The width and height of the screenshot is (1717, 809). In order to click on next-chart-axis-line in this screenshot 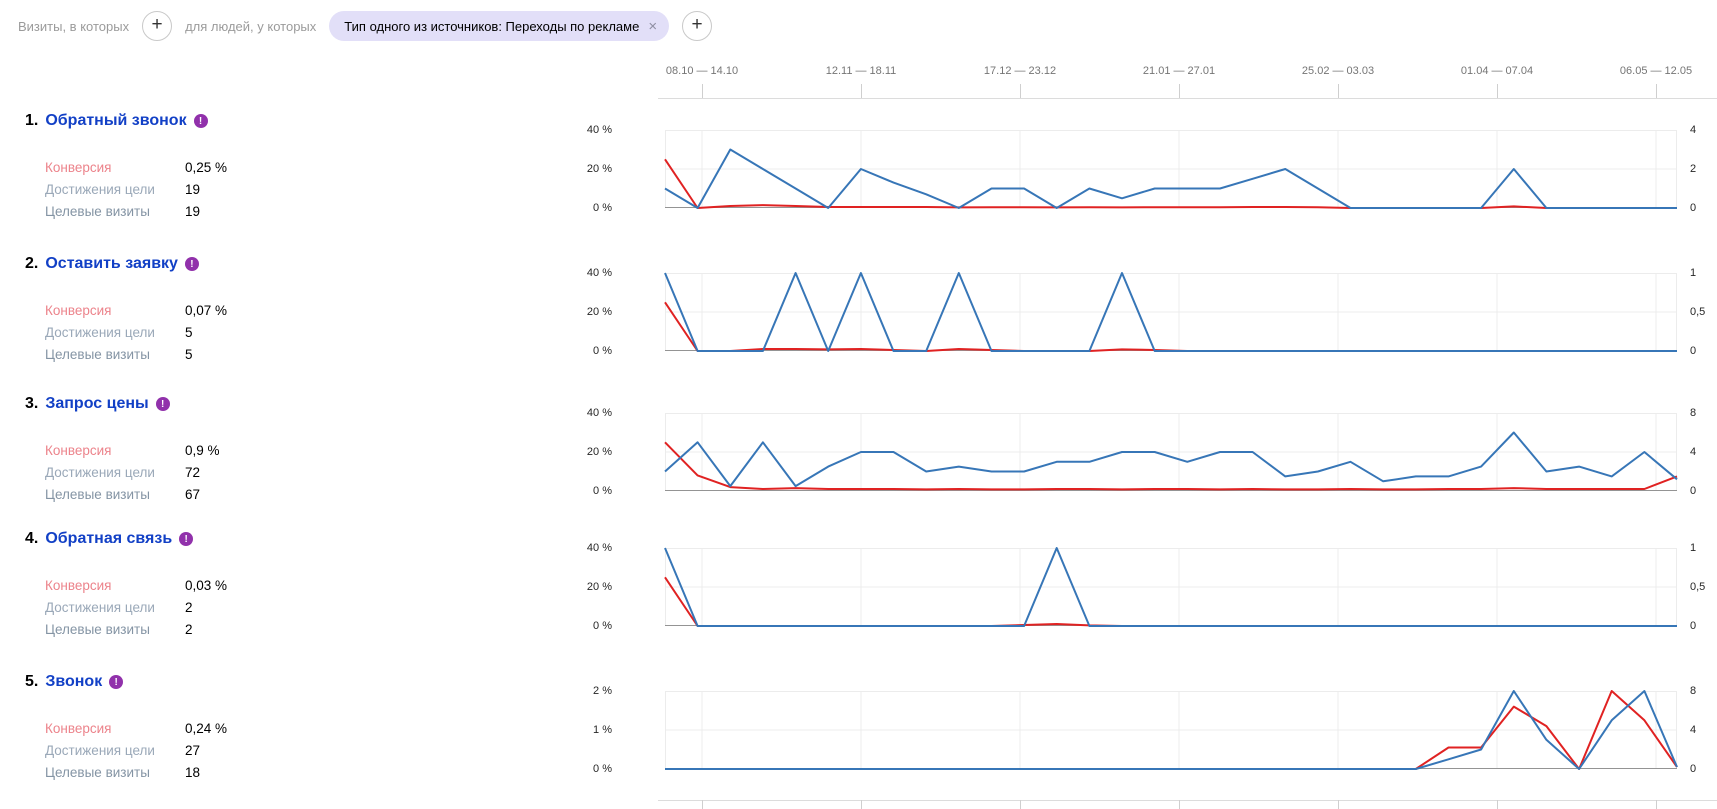, I will do `click(1187, 800)`.